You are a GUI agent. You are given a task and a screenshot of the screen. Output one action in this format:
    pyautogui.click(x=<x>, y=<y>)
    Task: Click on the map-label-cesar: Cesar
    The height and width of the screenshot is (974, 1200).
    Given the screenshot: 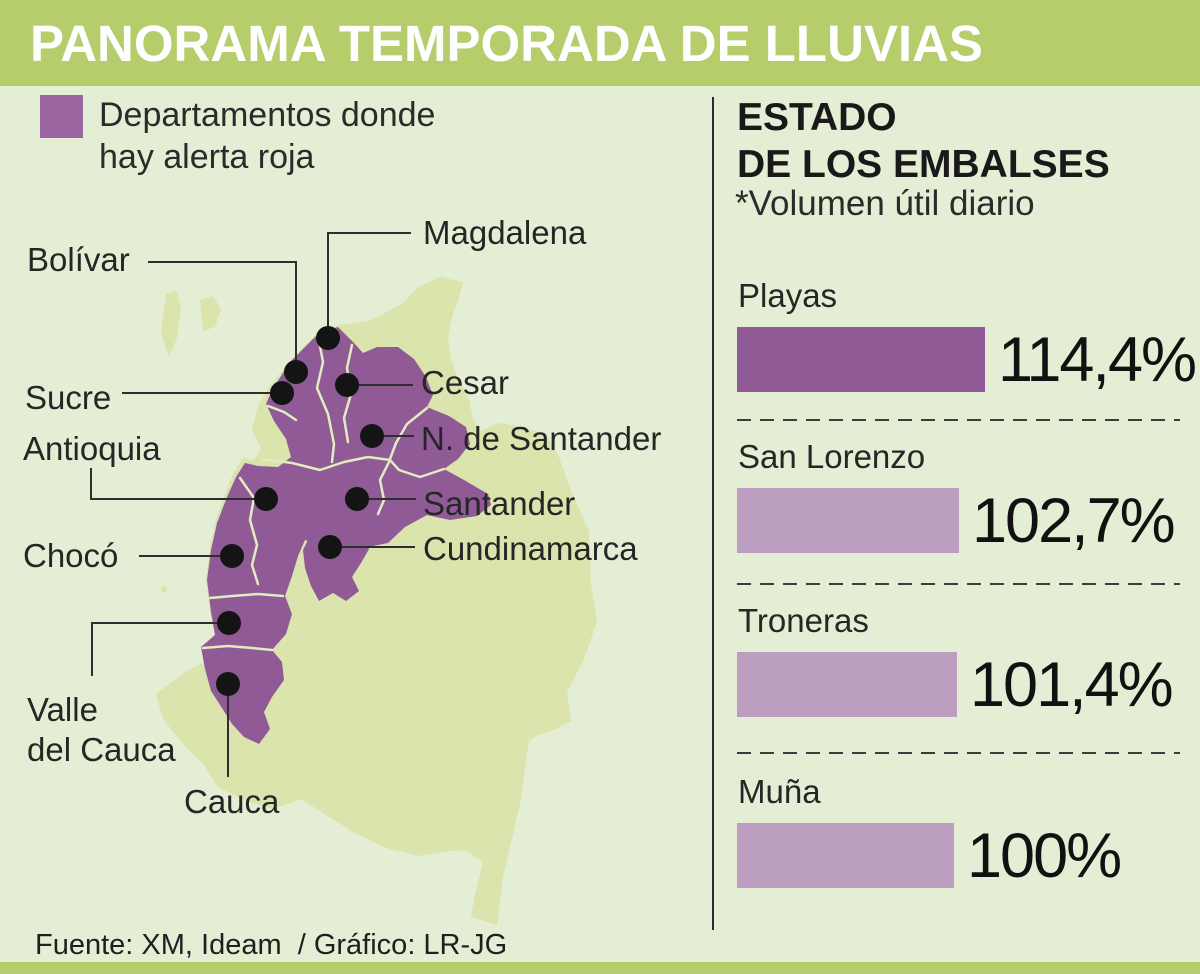 What is the action you would take?
    pyautogui.click(x=465, y=382)
    